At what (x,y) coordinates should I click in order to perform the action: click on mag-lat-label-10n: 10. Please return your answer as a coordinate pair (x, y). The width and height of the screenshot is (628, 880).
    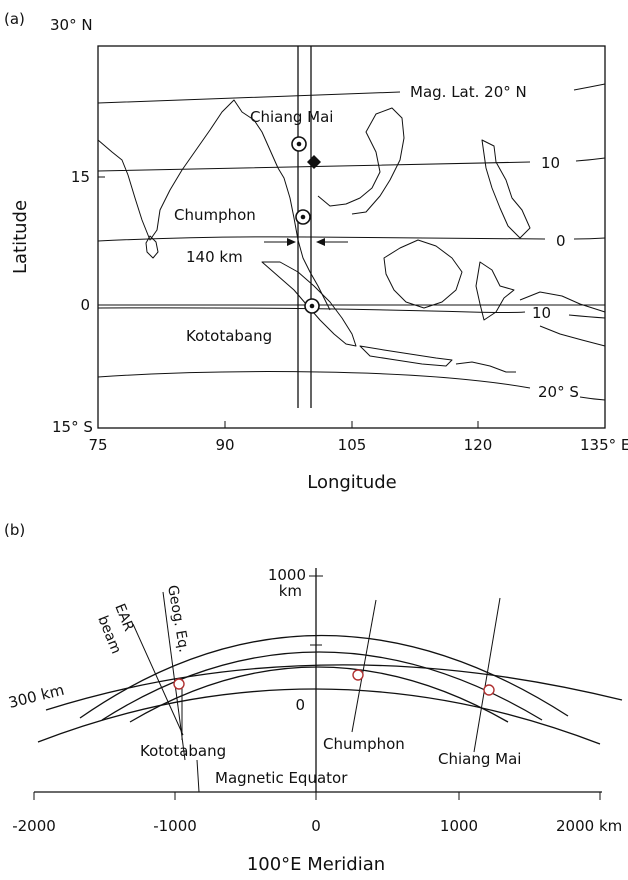
    Looking at the image, I should click on (550, 163).